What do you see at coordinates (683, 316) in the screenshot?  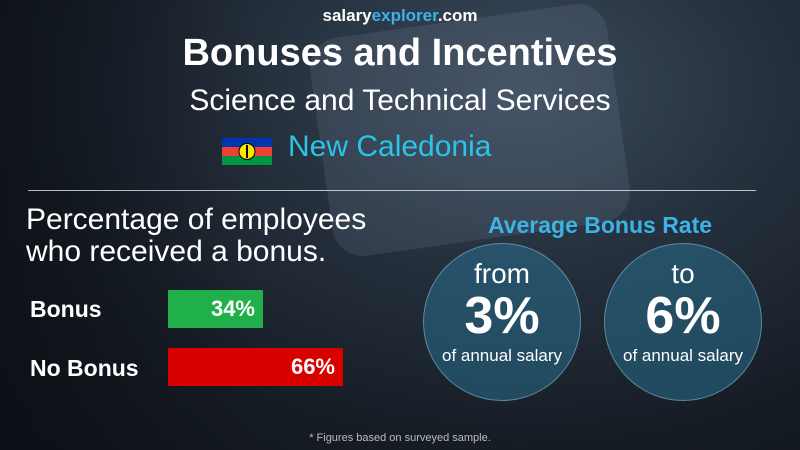 I see `to-value: 6%` at bounding box center [683, 316].